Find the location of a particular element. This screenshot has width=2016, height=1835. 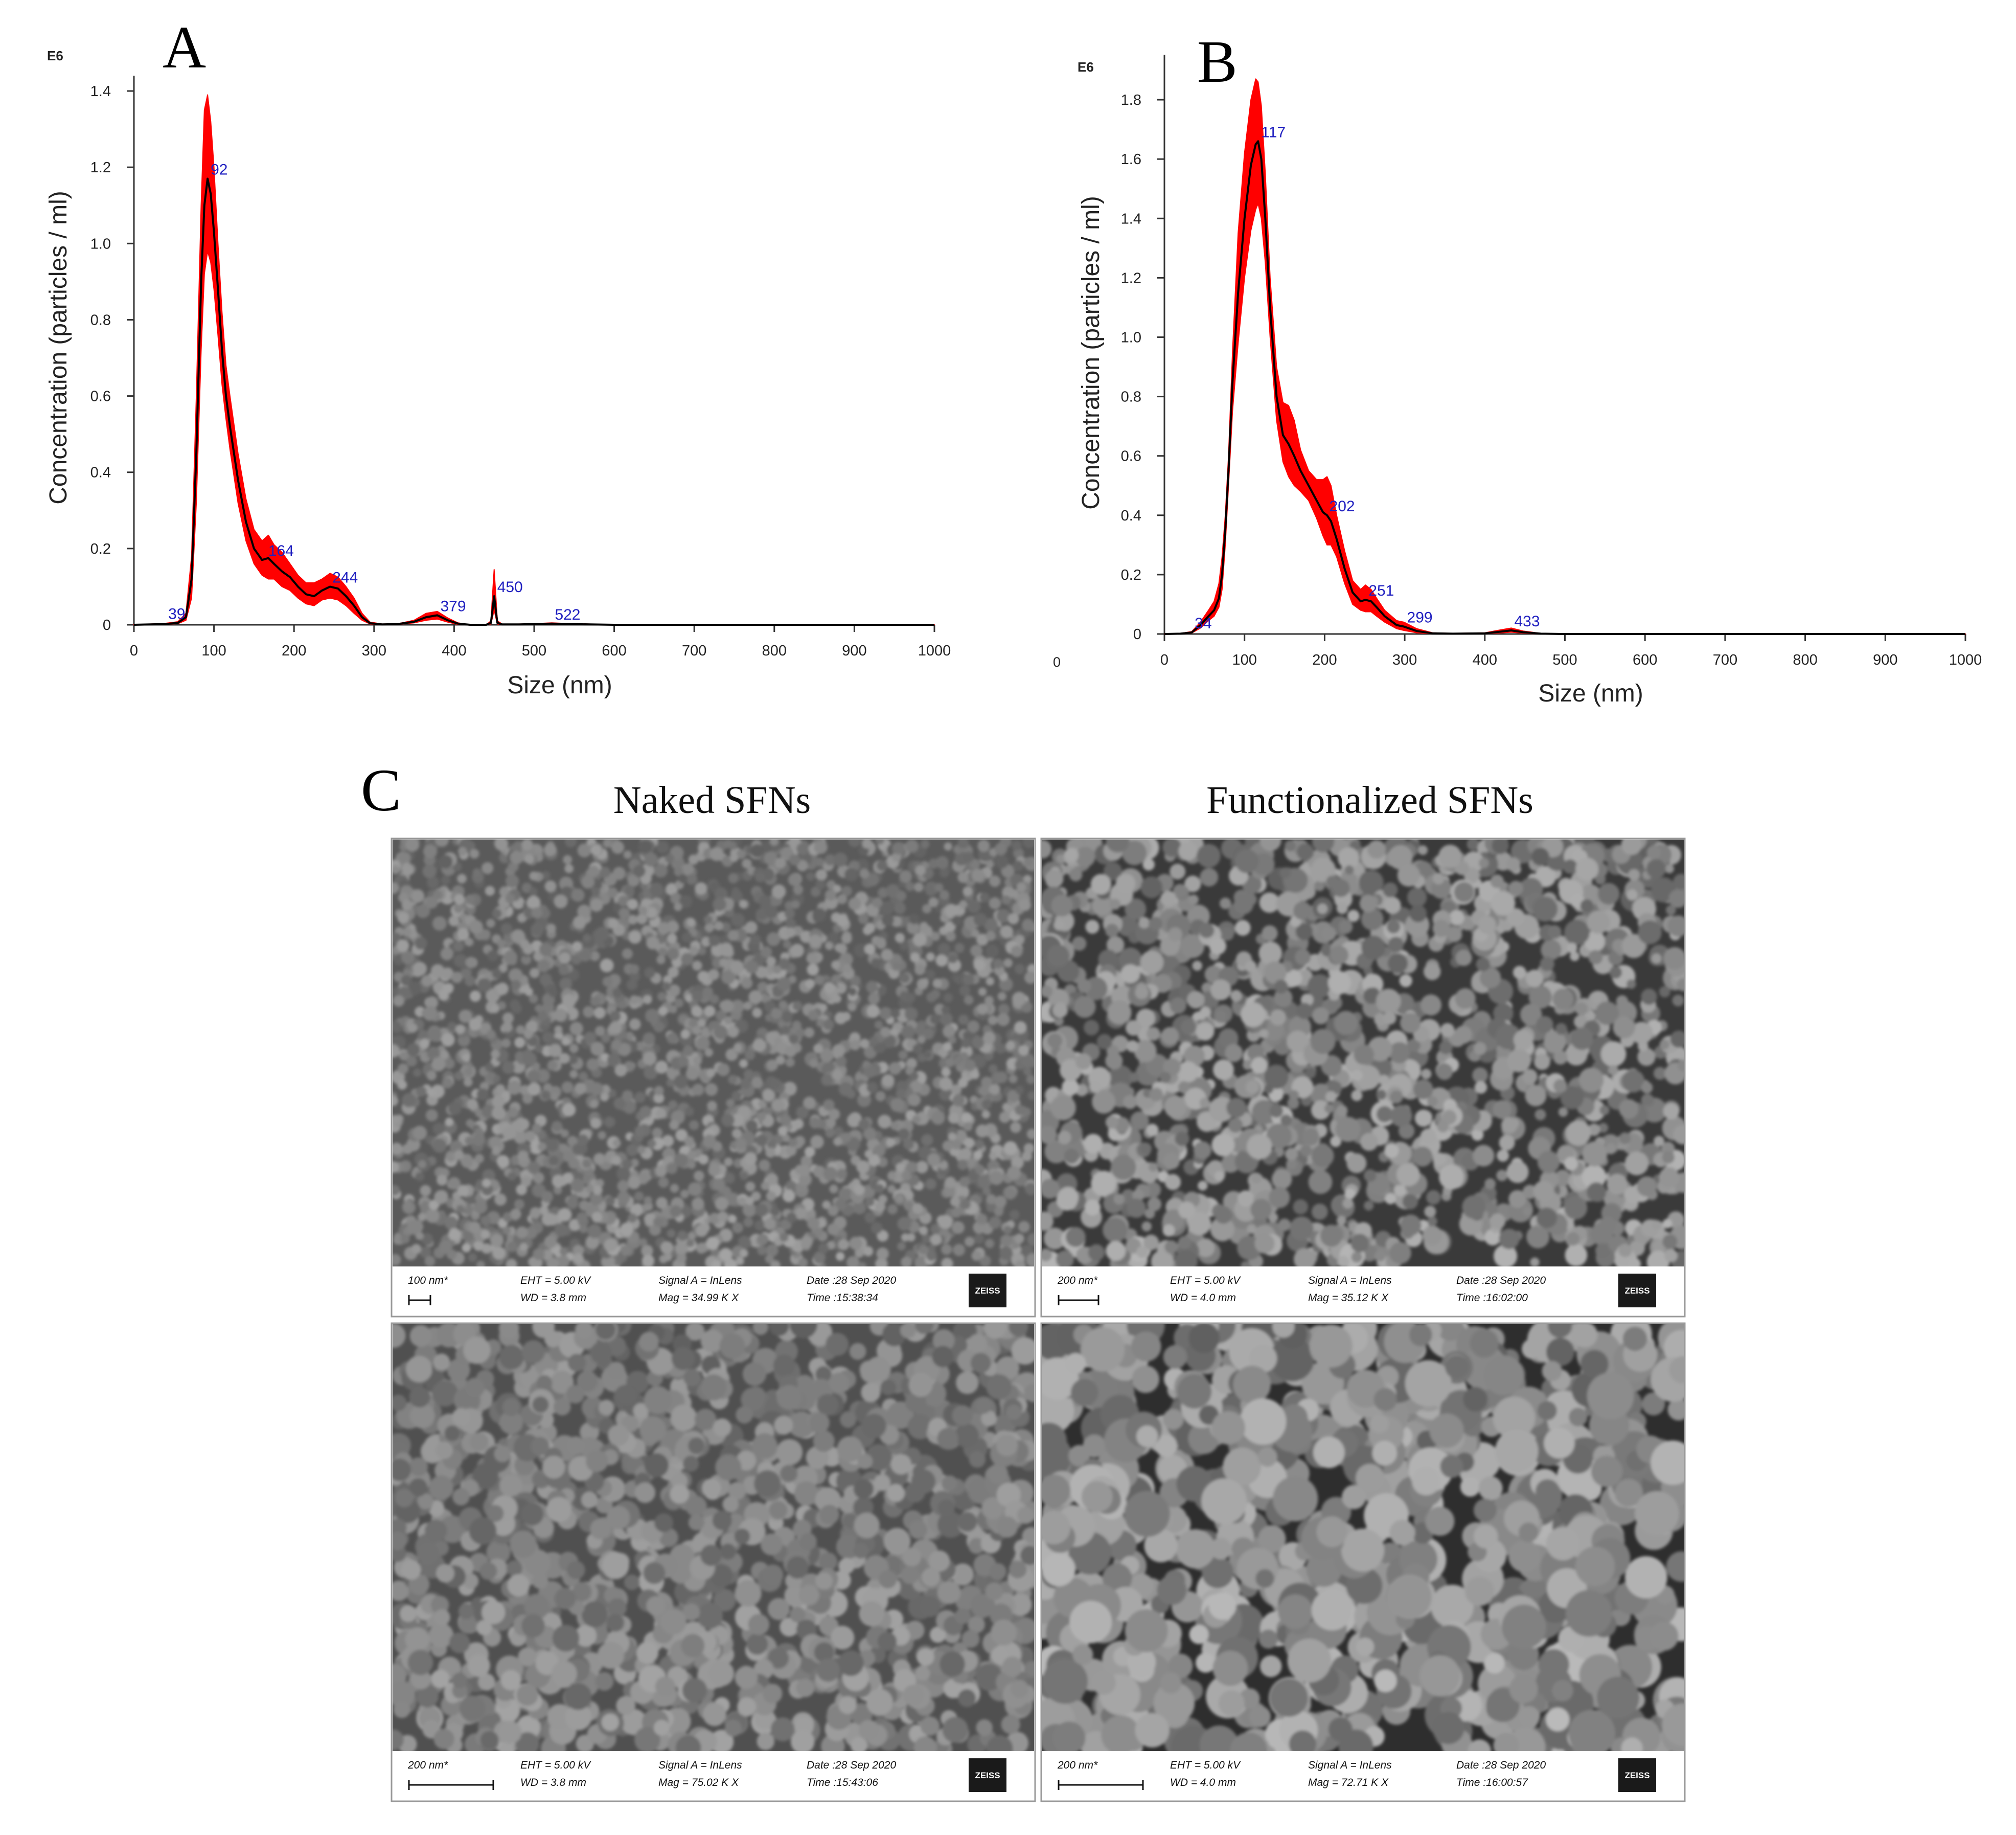

chart-a-peak-label: 92 is located at coordinates (219, 170).